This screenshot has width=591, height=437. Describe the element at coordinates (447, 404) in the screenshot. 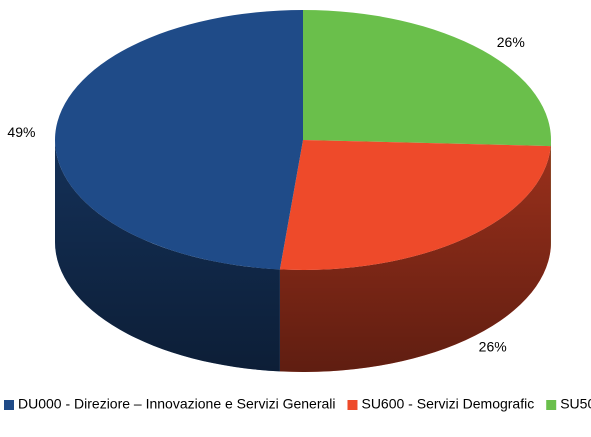

I see `legend-label: SU600 - Servizi Demografic` at that location.